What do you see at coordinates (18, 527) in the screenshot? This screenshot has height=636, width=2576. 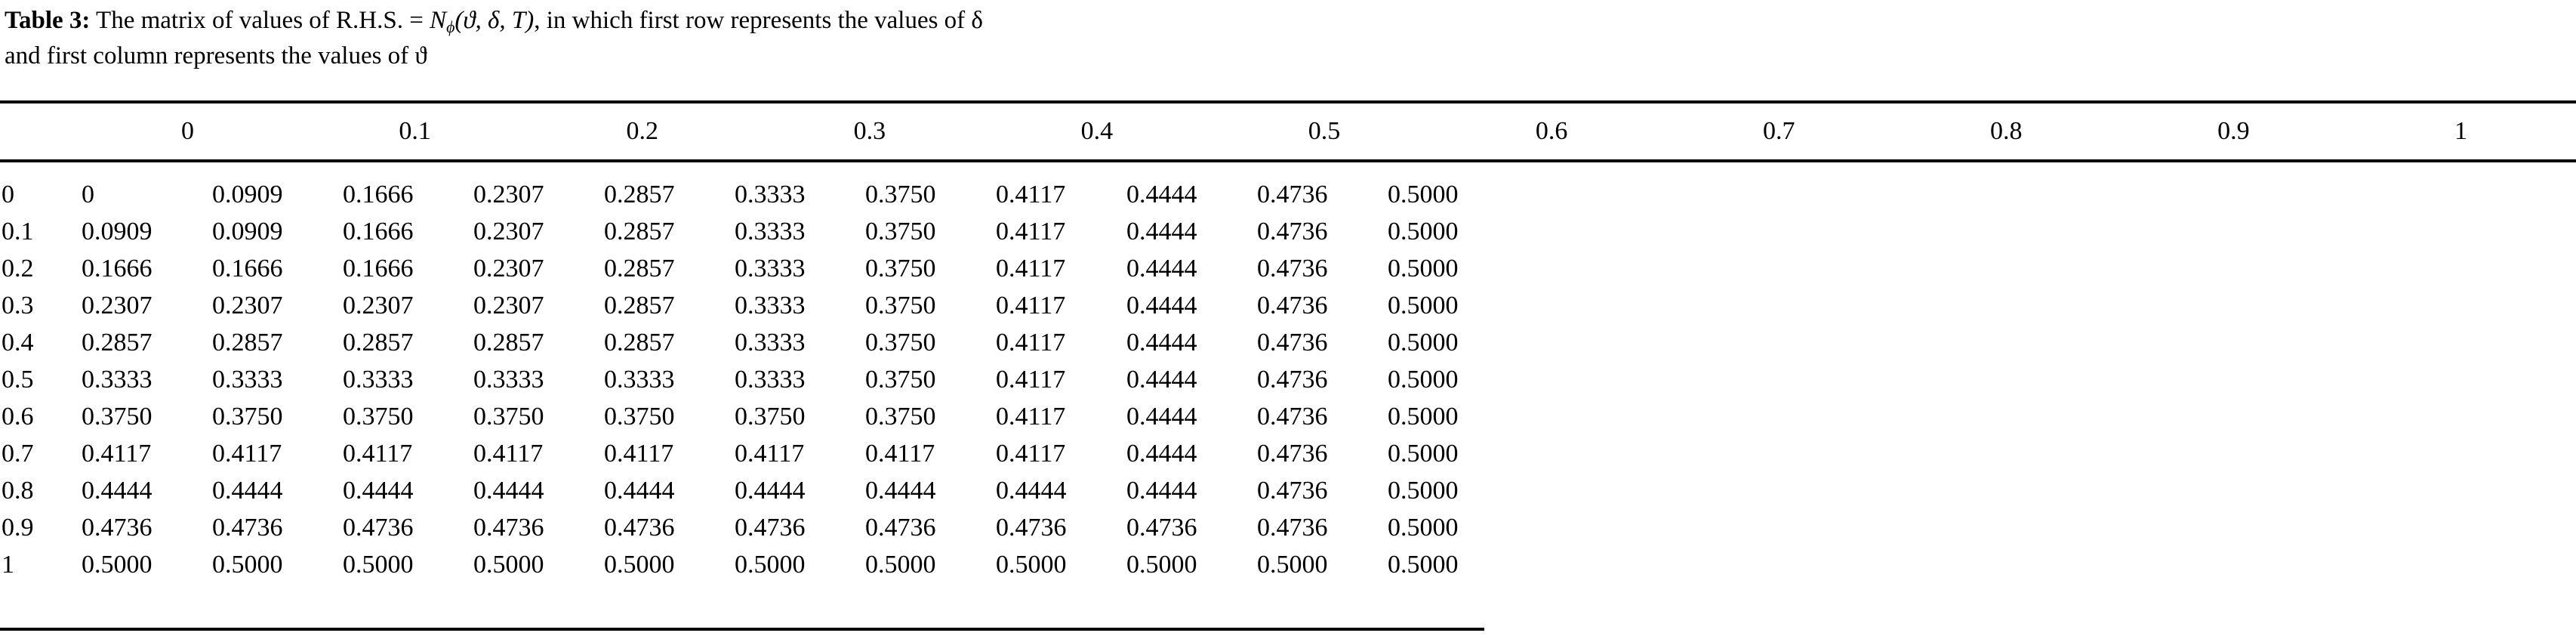 I see `row-label: 0.9` at bounding box center [18, 527].